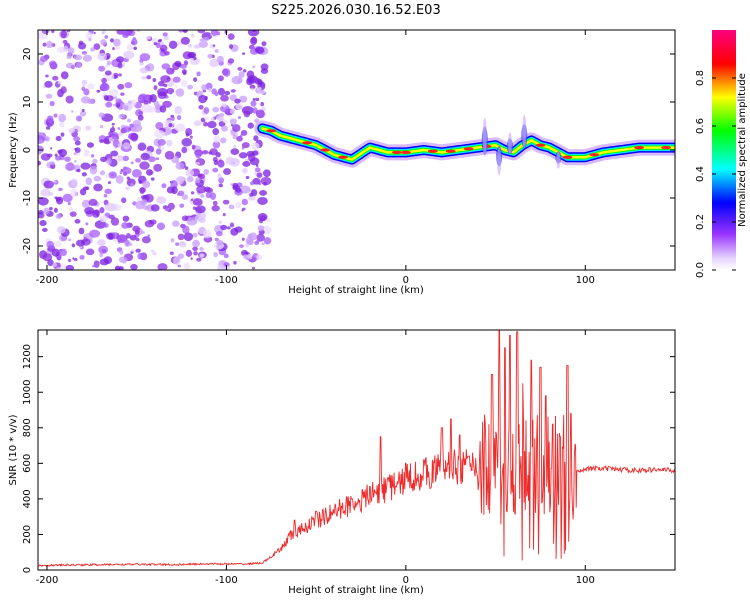 The image size is (750, 600). What do you see at coordinates (742, 150) in the screenshot?
I see `colorbar-label: Normalized spectral amplitude` at bounding box center [742, 150].